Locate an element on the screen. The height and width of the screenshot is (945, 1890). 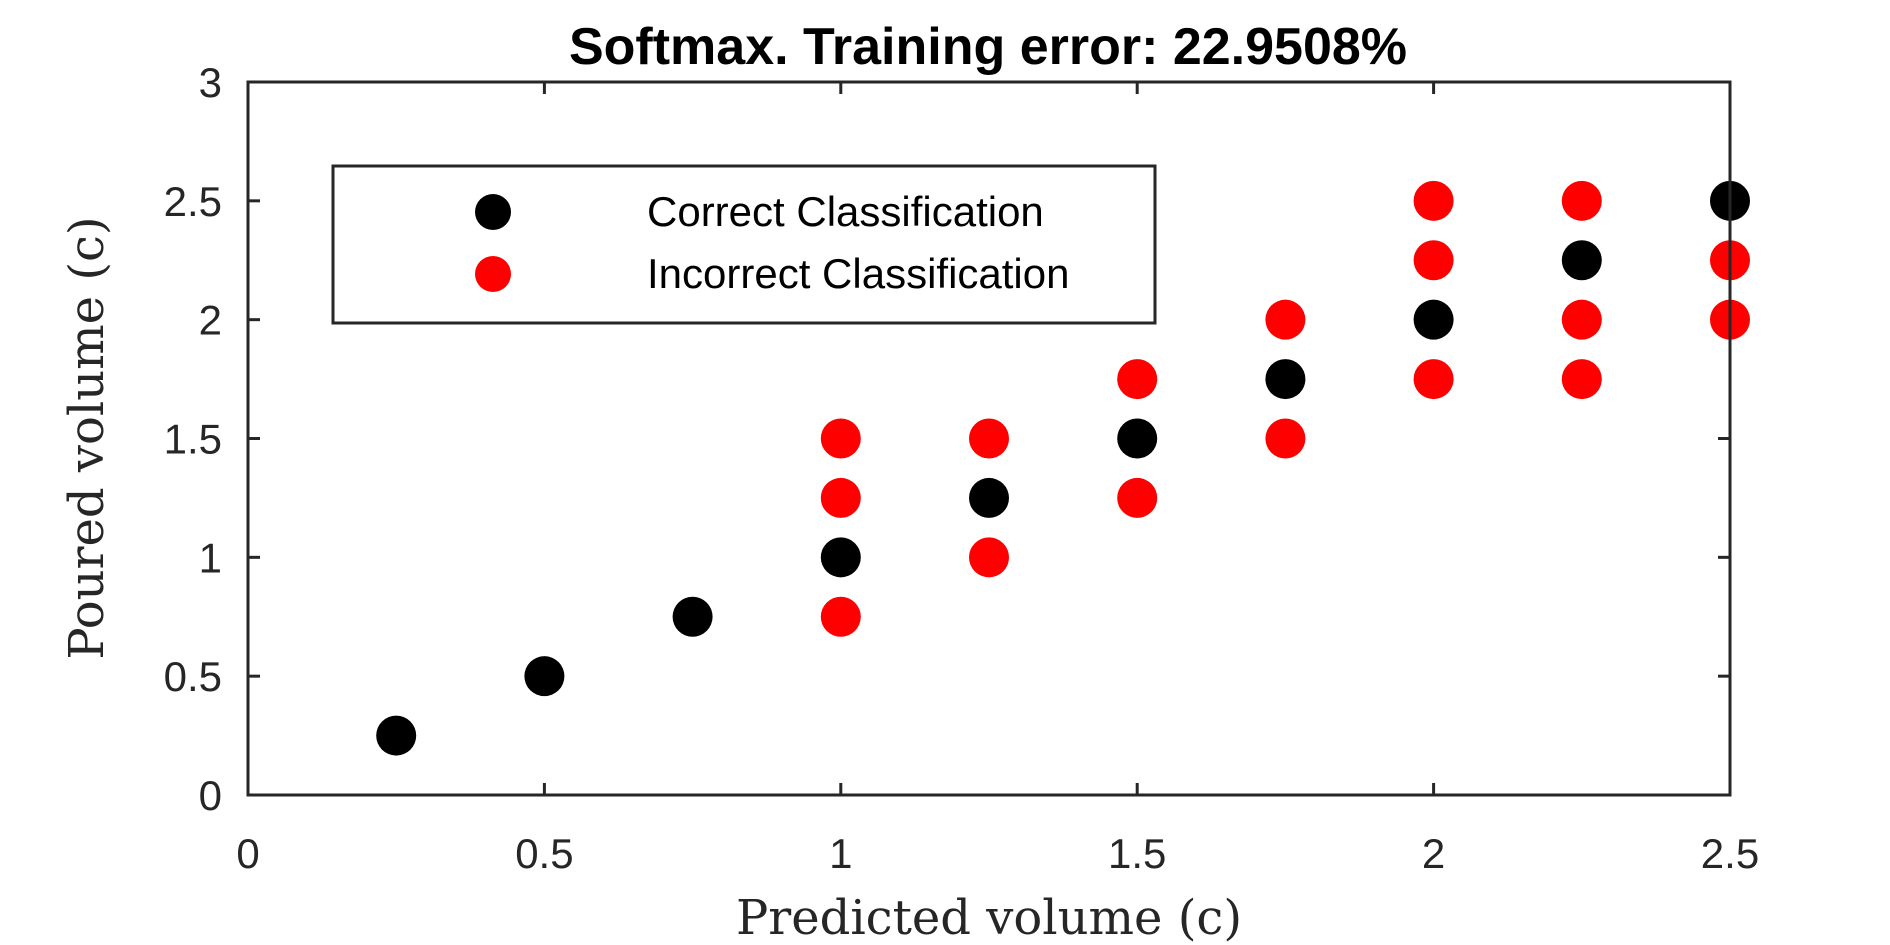
y-tick-label: 1.5 is located at coordinates (193, 439).